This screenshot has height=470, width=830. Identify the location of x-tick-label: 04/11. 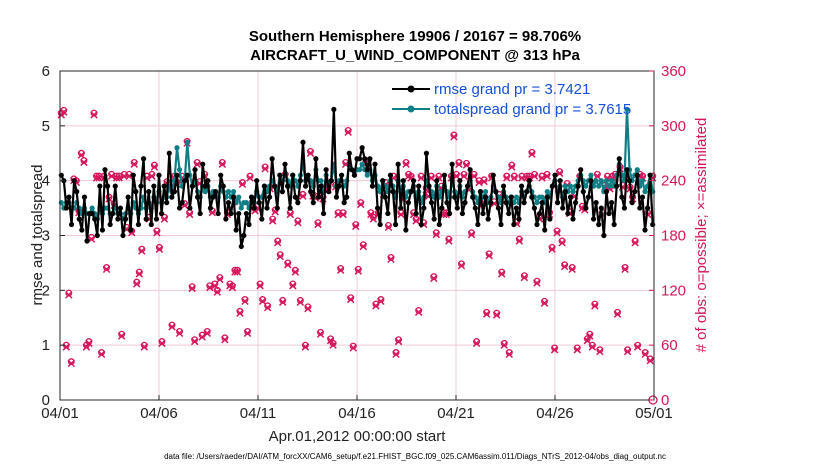
(258, 413).